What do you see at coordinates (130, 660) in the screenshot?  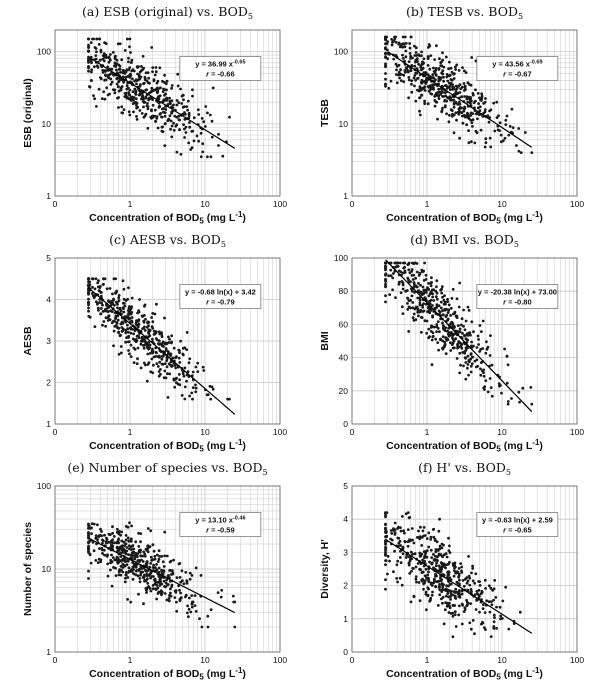 I see `x-tick-label: 1` at bounding box center [130, 660].